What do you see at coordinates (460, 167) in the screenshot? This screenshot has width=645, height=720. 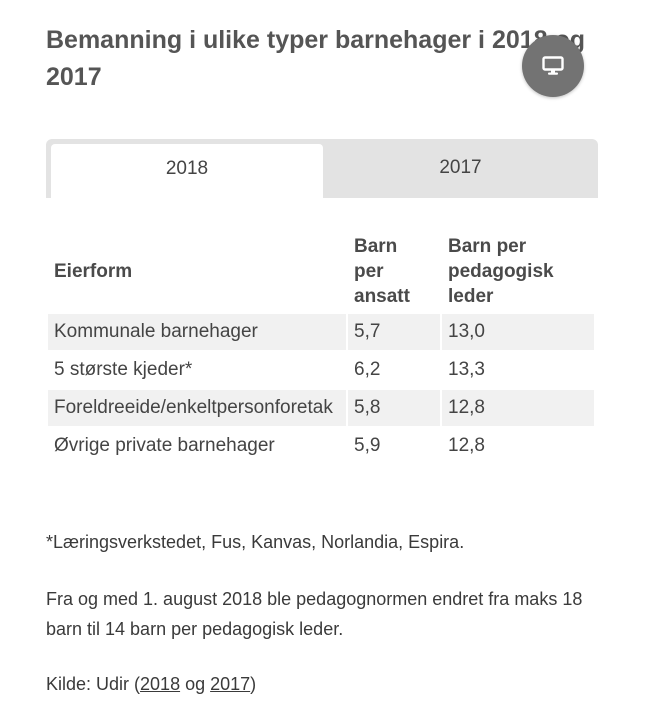 I see `tab-2017: 2017` at bounding box center [460, 167].